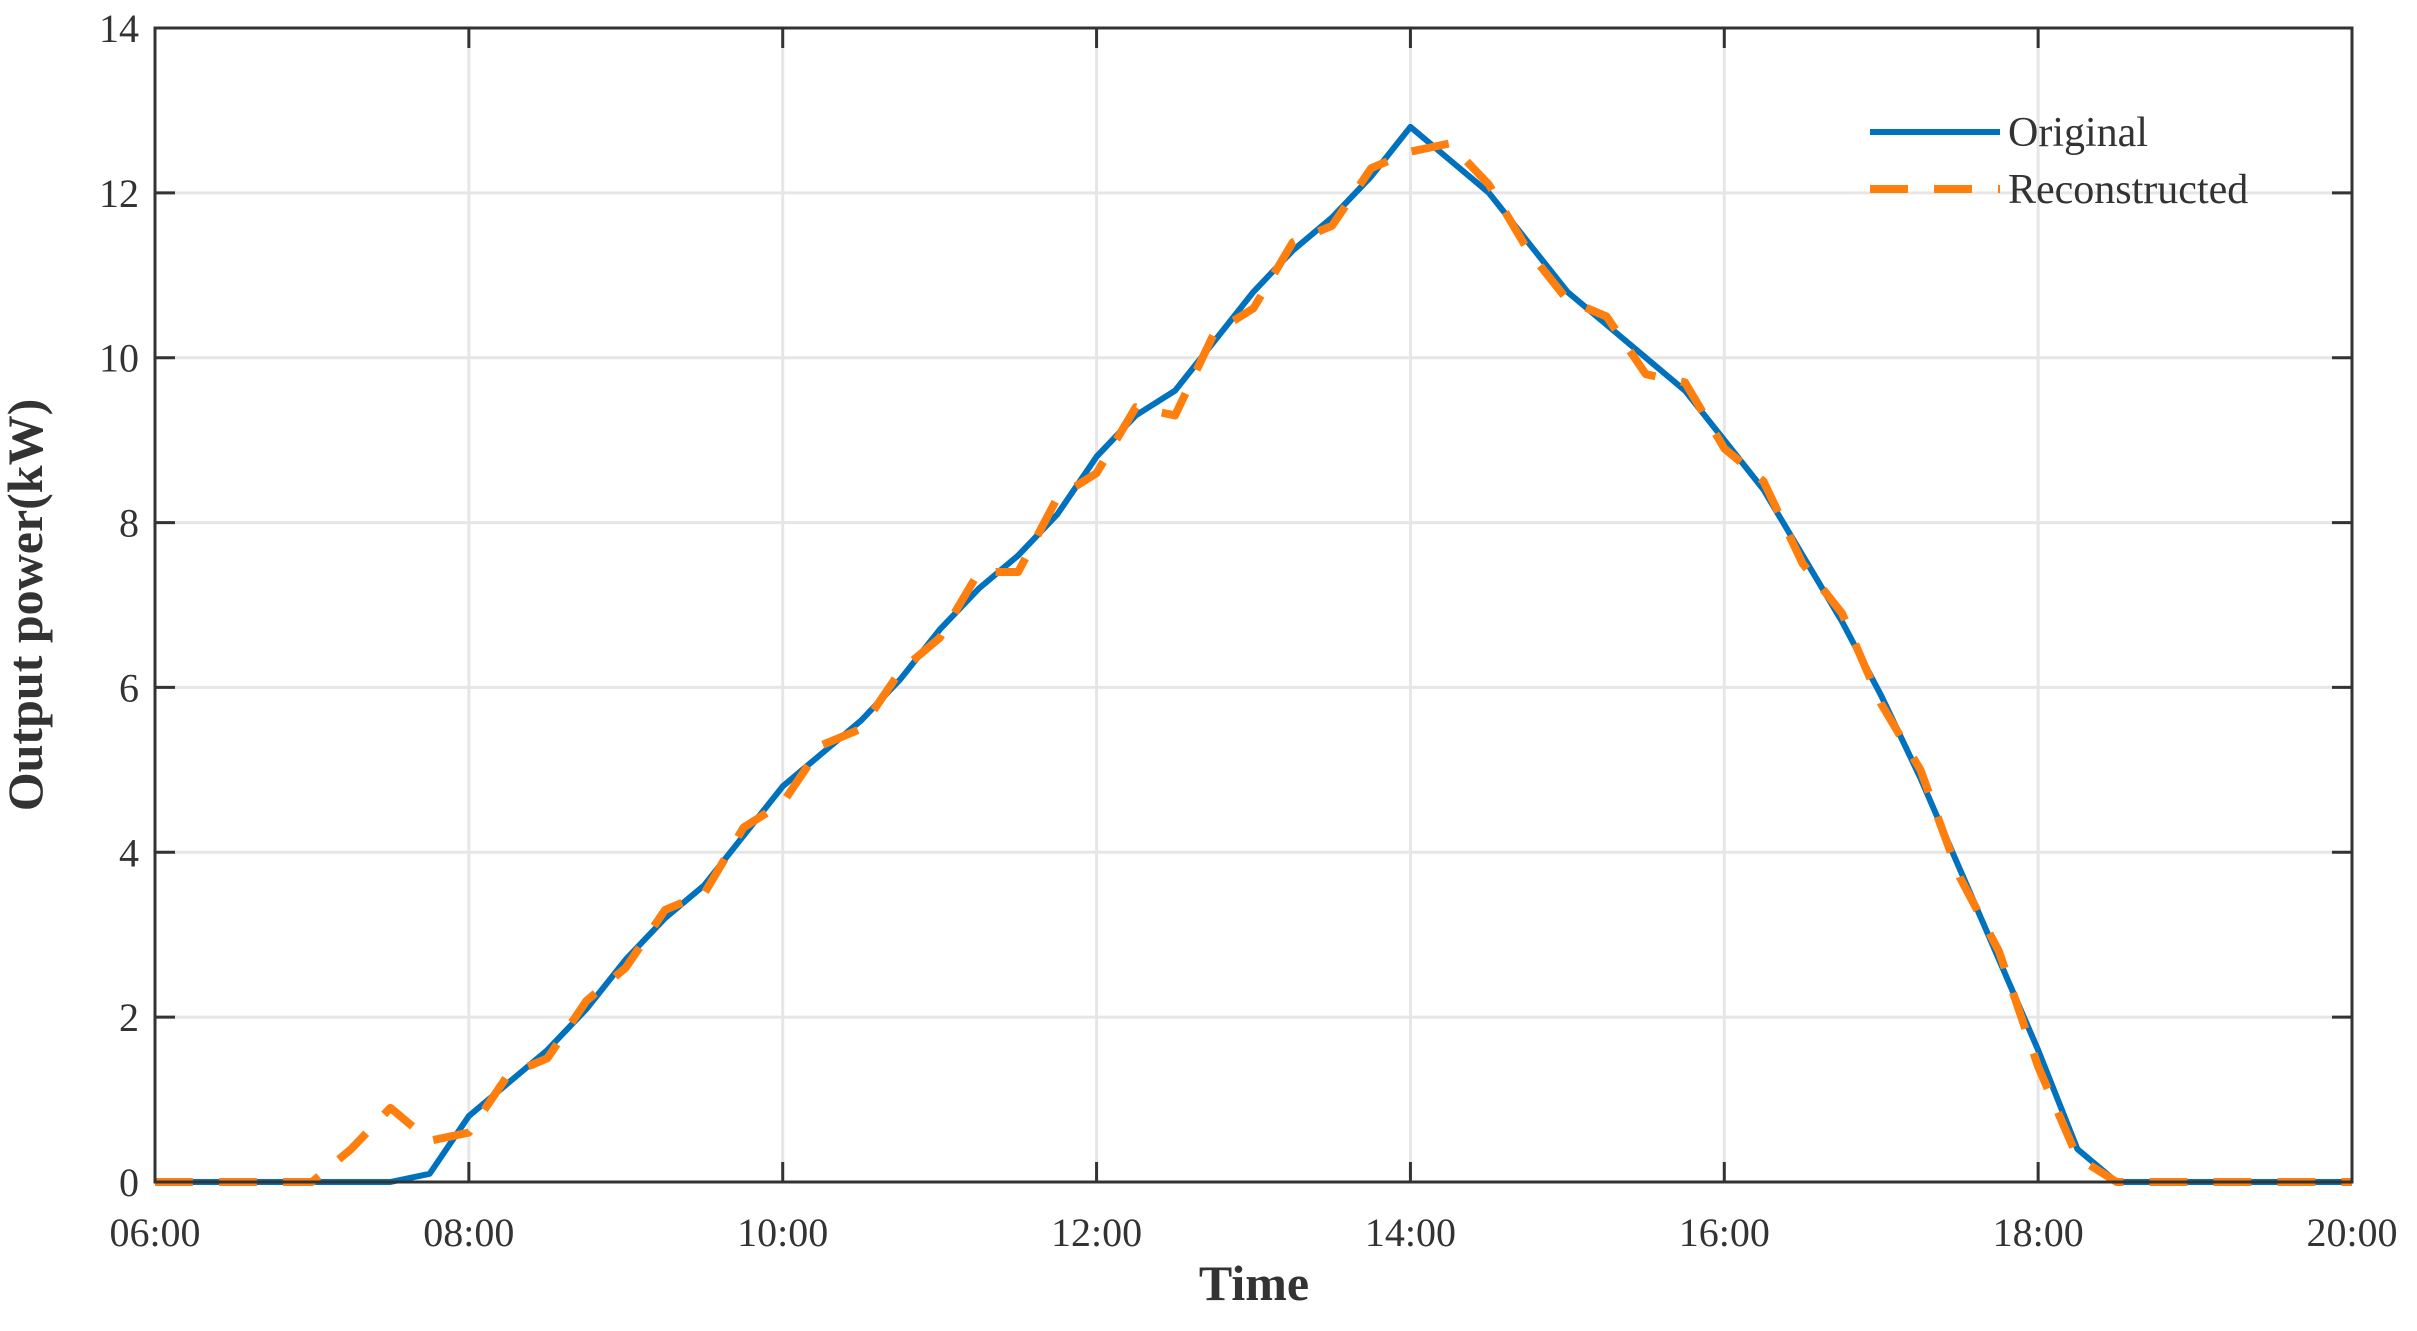 This screenshot has height=1331, width=2417. What do you see at coordinates (119, 193) in the screenshot?
I see `y-tick-label: 12` at bounding box center [119, 193].